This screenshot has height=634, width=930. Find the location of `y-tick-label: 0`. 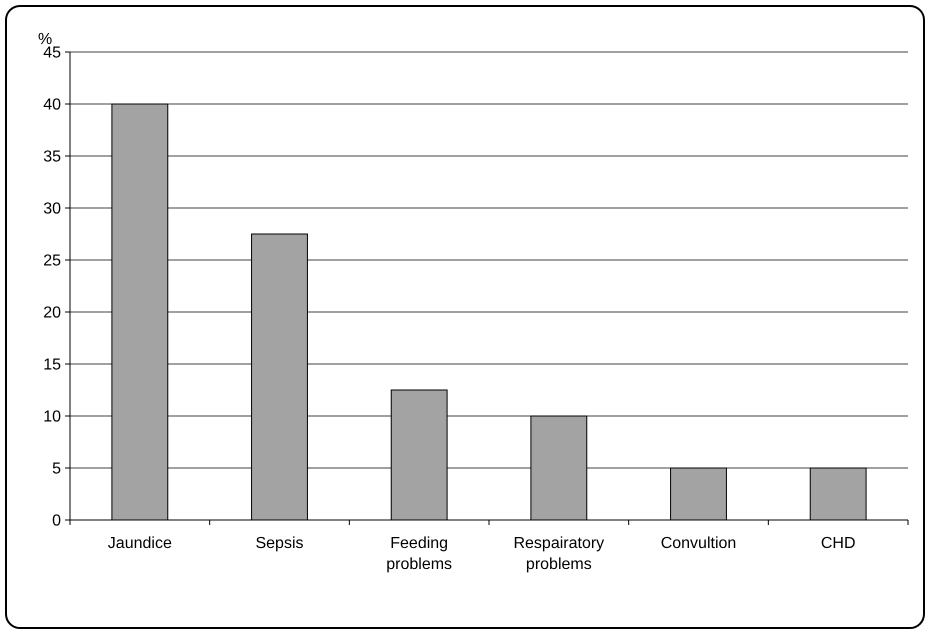

y-tick-label: 0 is located at coordinates (57, 521).